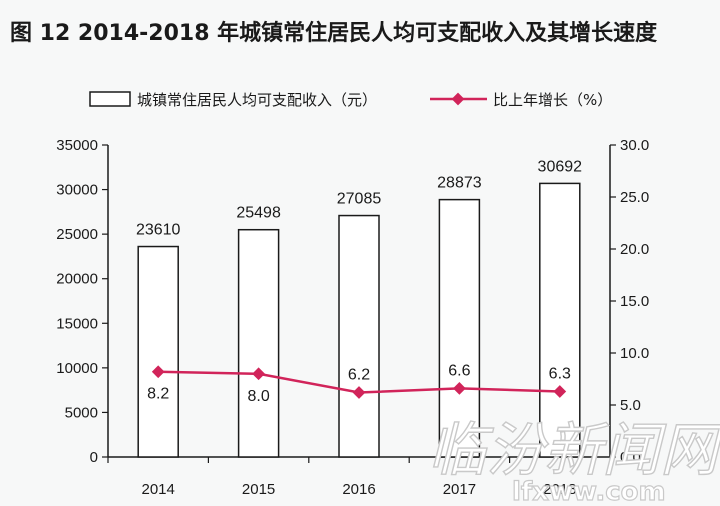 The height and width of the screenshot is (506, 720). Describe the element at coordinates (77, 279) in the screenshot. I see `y-left-tick-label: 20000` at that location.